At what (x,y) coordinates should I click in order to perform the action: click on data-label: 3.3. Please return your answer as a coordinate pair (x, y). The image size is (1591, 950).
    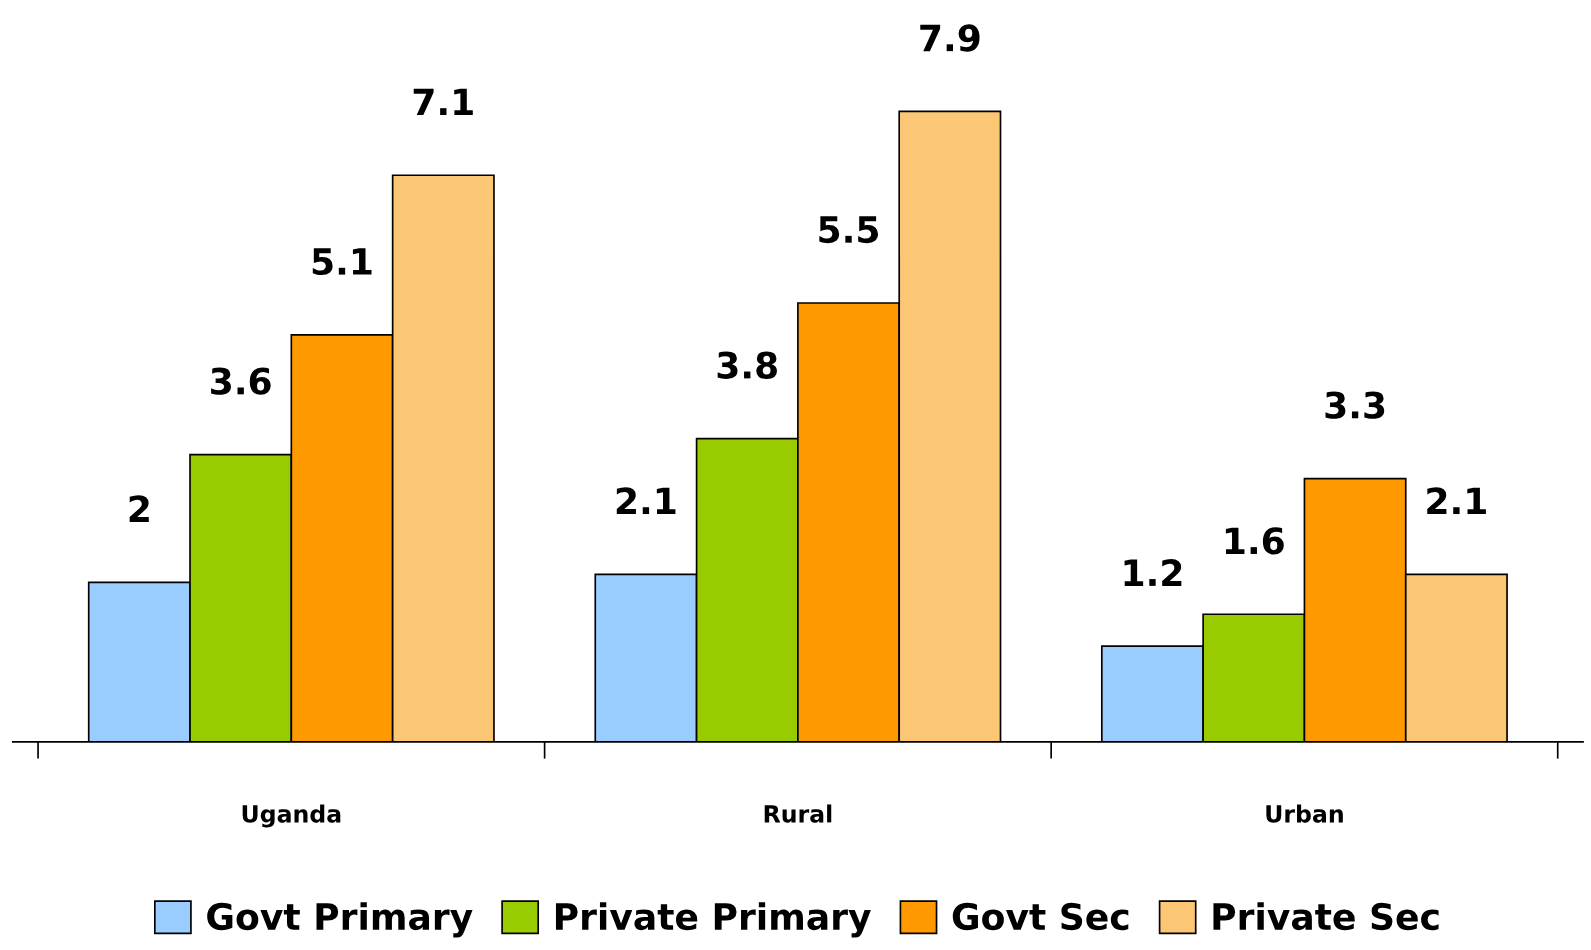
    Looking at the image, I should click on (1355, 405).